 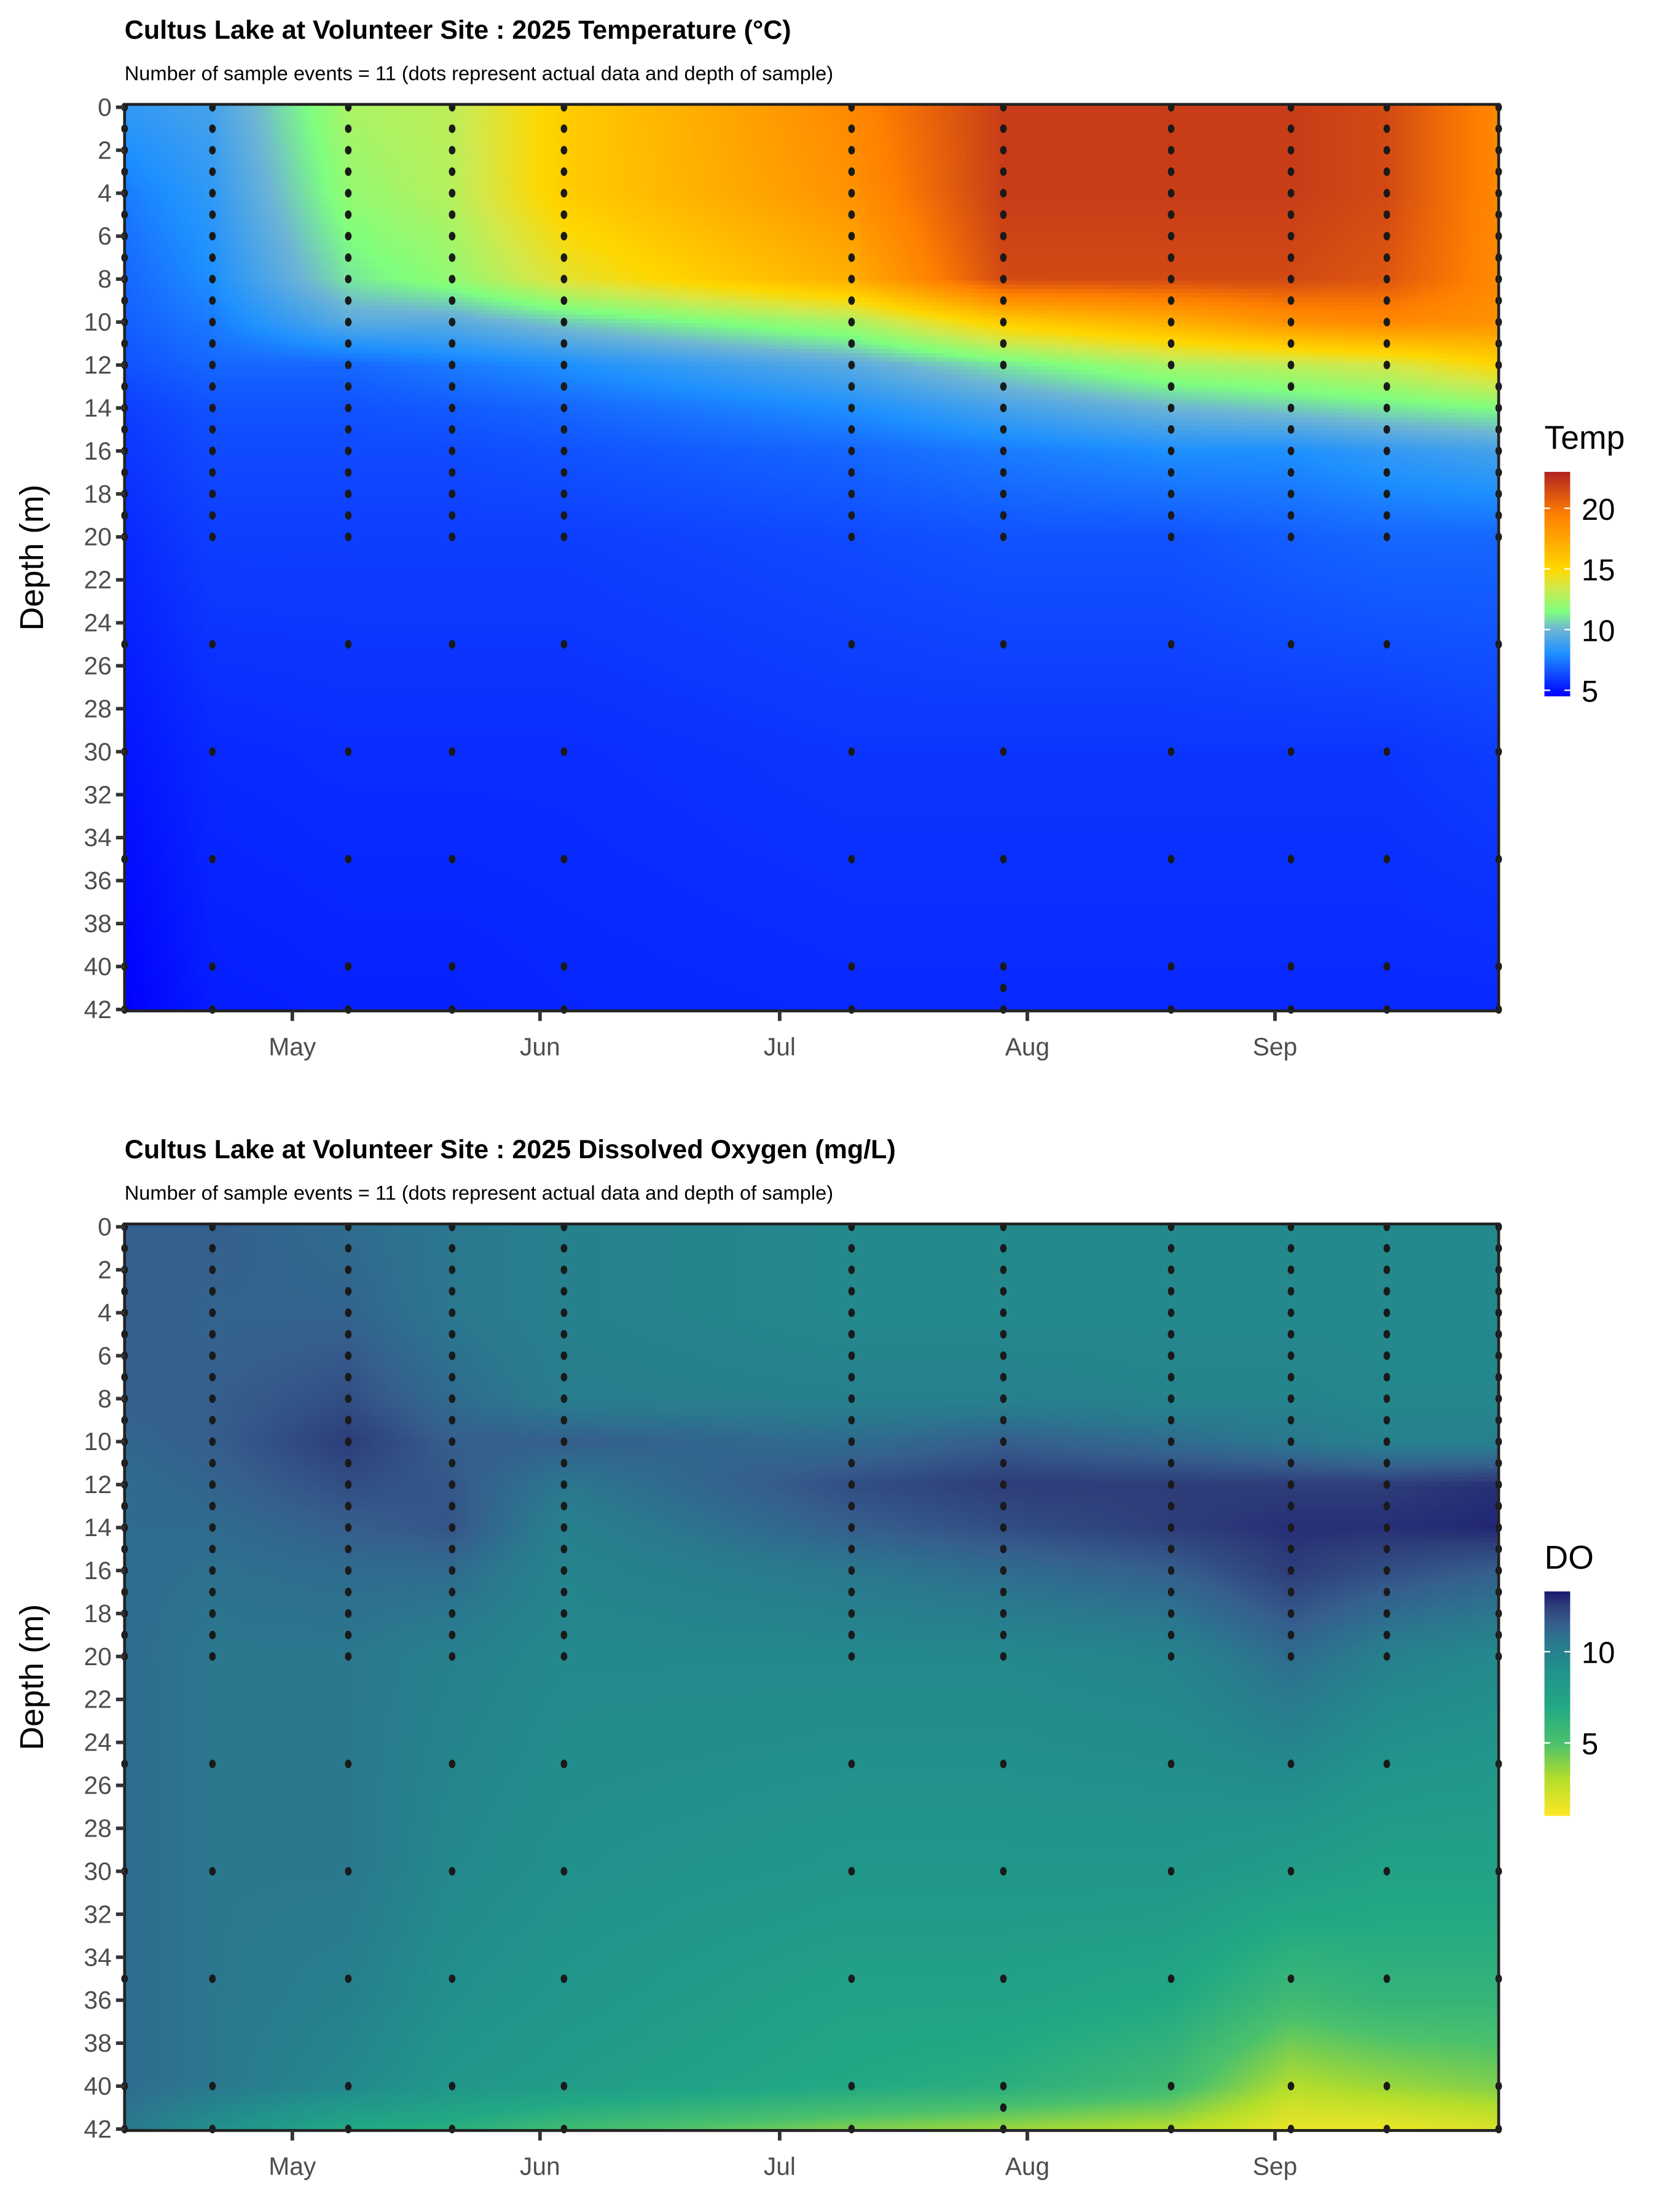 I want to click on x-tick-label: May, so click(x=292, y=2166).